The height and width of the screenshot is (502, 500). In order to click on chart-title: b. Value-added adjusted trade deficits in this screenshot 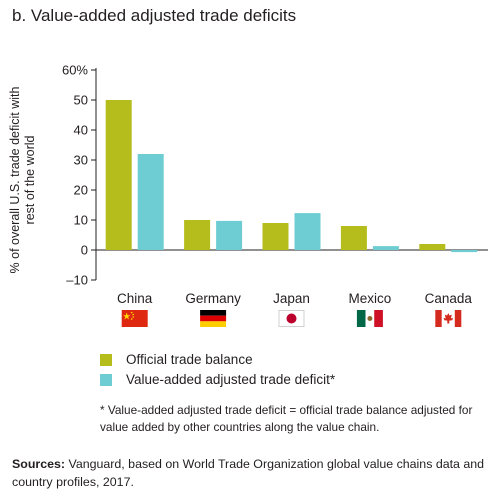, I will do `click(154, 15)`.